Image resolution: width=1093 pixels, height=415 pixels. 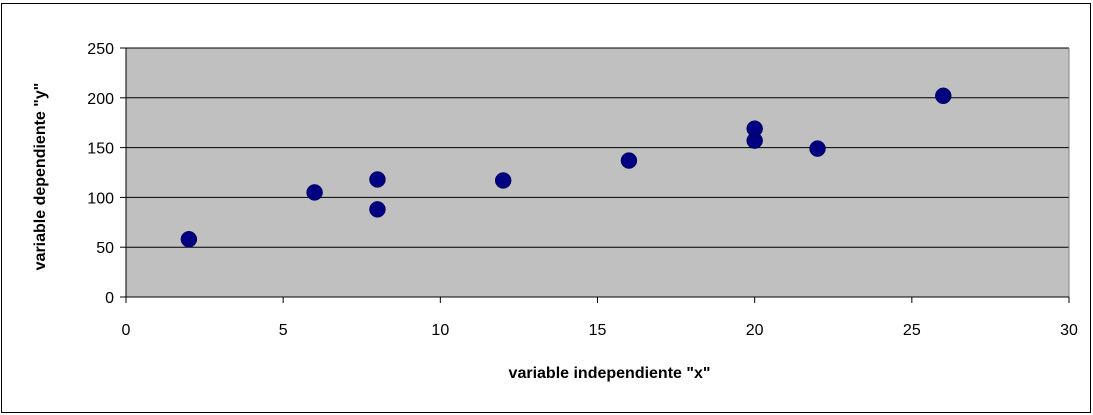 I want to click on y-tick-label: 150, so click(x=100, y=149).